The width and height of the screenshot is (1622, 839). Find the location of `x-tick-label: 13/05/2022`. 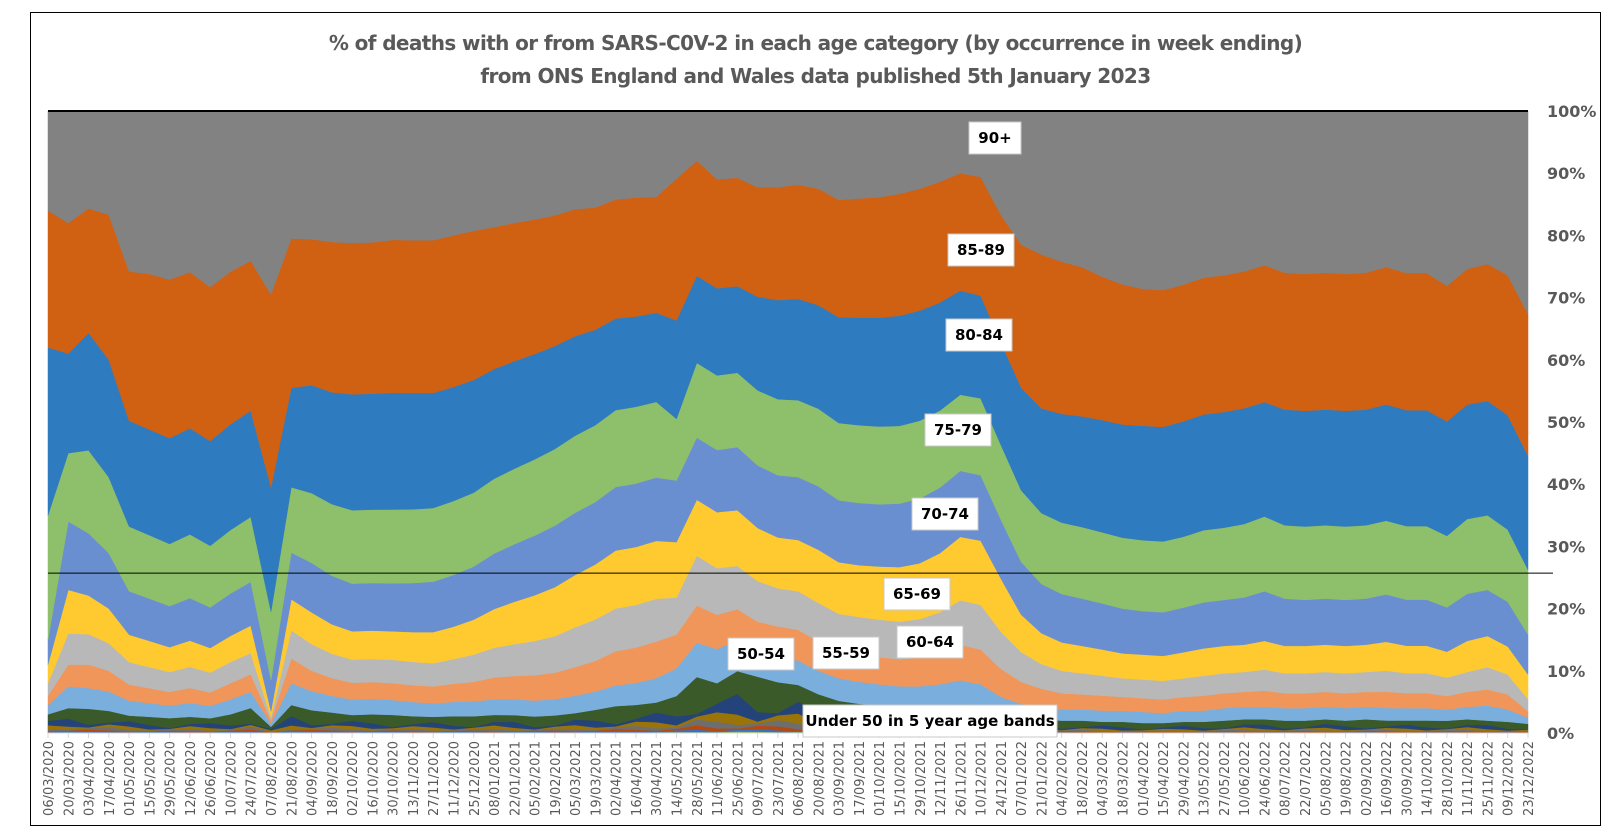

x-tick-label: 13/05/2022 is located at coordinates (1205, 778).